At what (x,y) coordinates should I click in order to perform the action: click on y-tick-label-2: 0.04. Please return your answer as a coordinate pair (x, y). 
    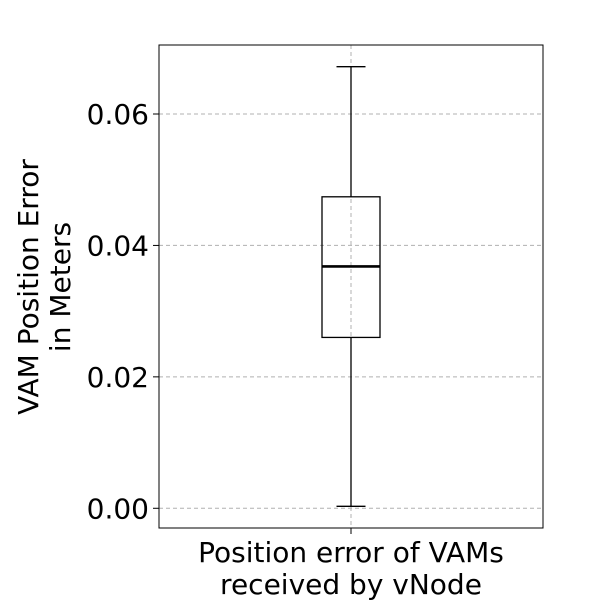
    Looking at the image, I should click on (118, 245).